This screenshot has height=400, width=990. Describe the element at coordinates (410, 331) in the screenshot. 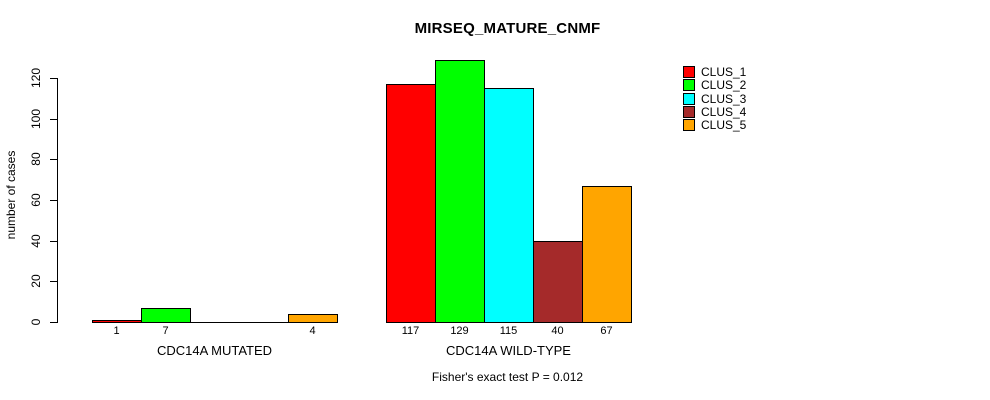

I see `bar-value-label: 117` at that location.